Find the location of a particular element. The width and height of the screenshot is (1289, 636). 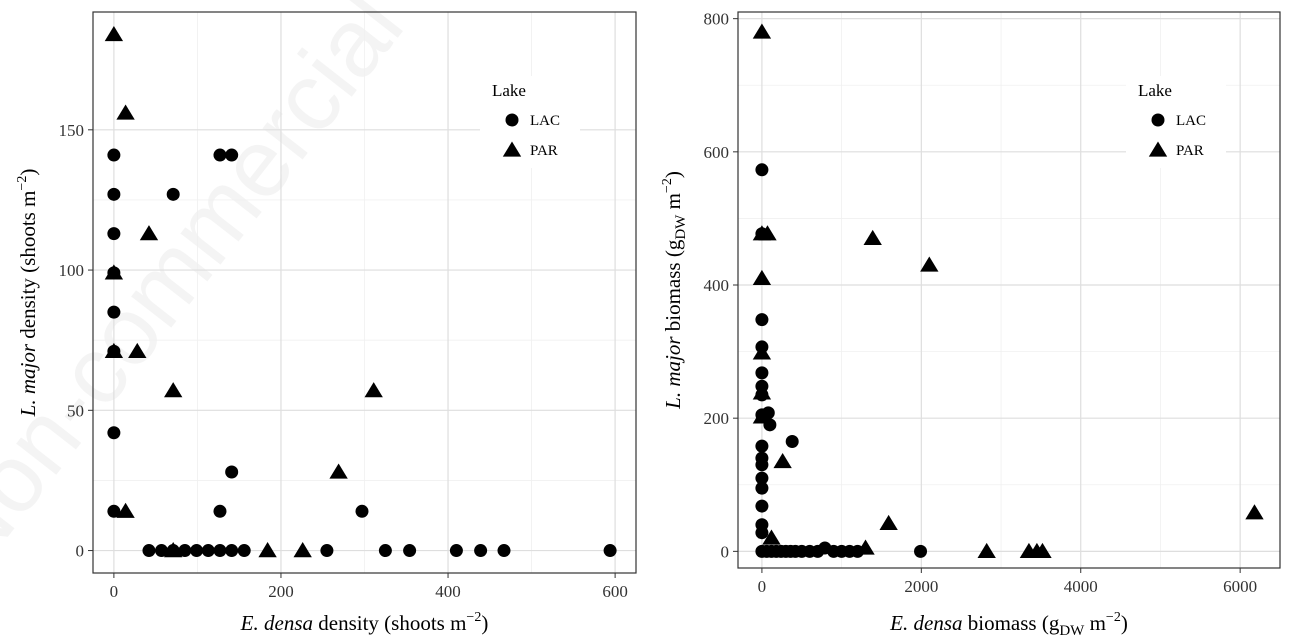

y-tick-label: 50 is located at coordinates (75, 410).